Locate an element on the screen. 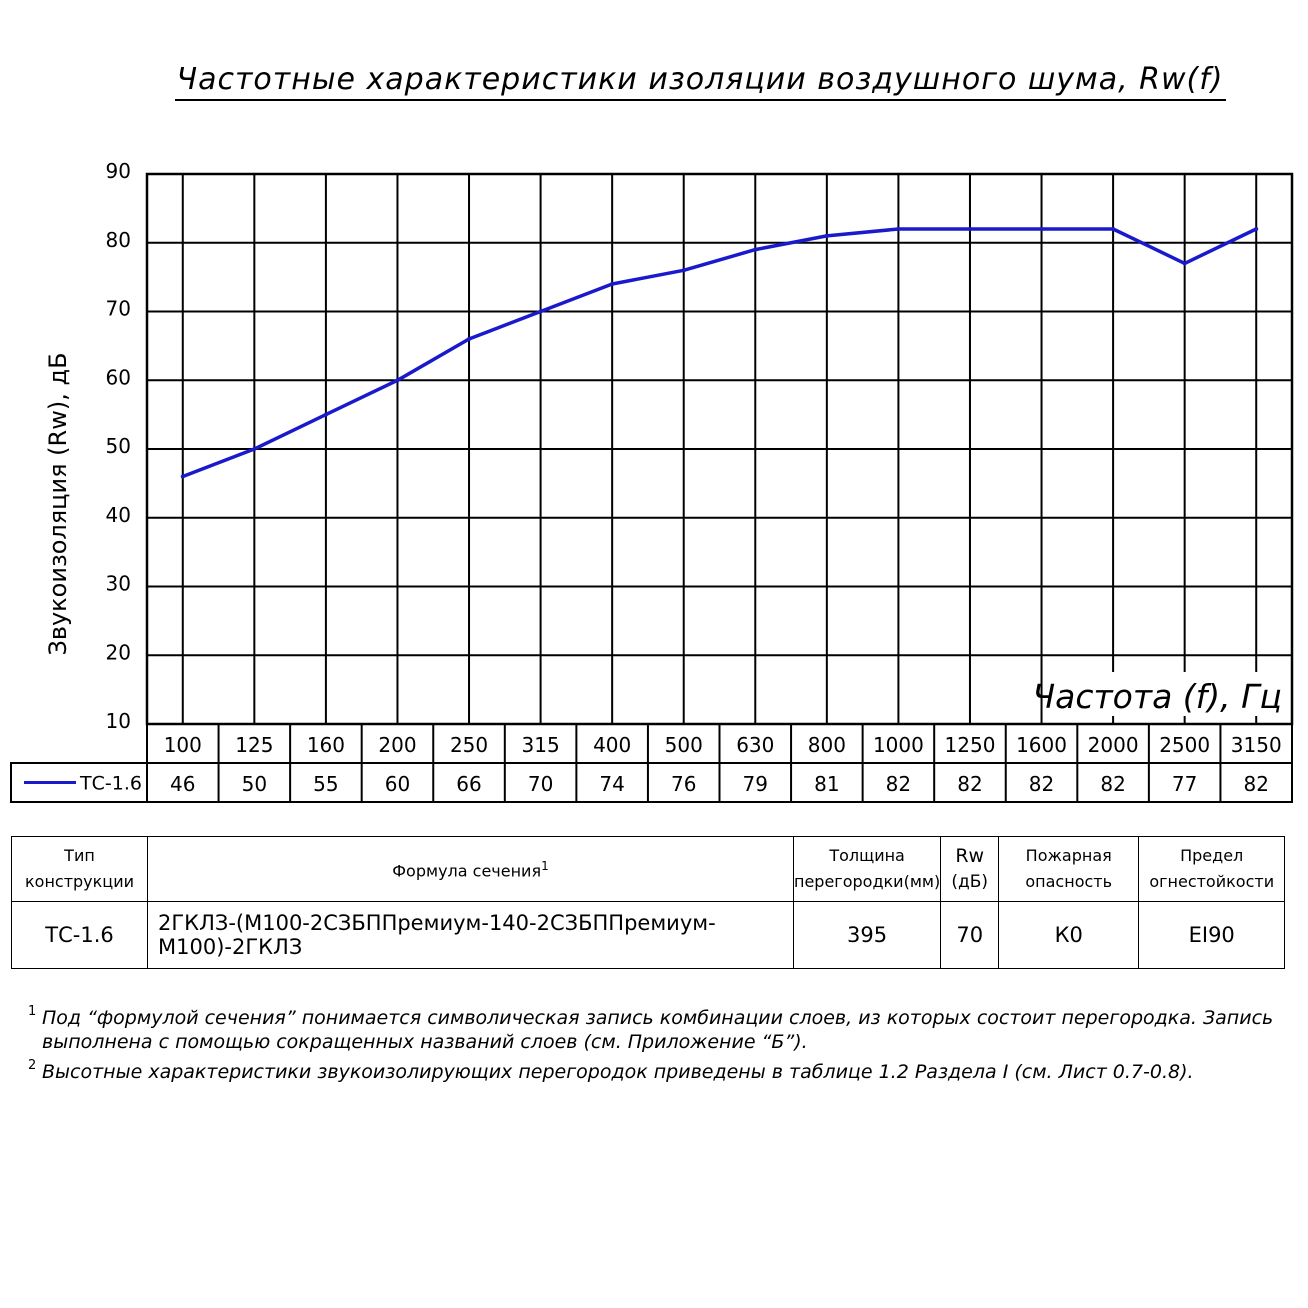 The width and height of the screenshot is (1308, 1308). data-value-label: 60 is located at coordinates (397, 784).